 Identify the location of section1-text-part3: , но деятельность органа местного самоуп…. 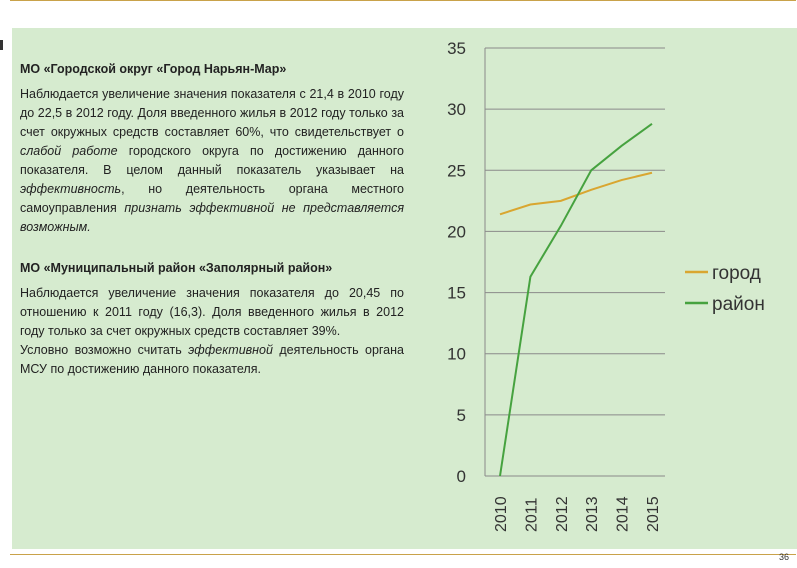
(212, 198).